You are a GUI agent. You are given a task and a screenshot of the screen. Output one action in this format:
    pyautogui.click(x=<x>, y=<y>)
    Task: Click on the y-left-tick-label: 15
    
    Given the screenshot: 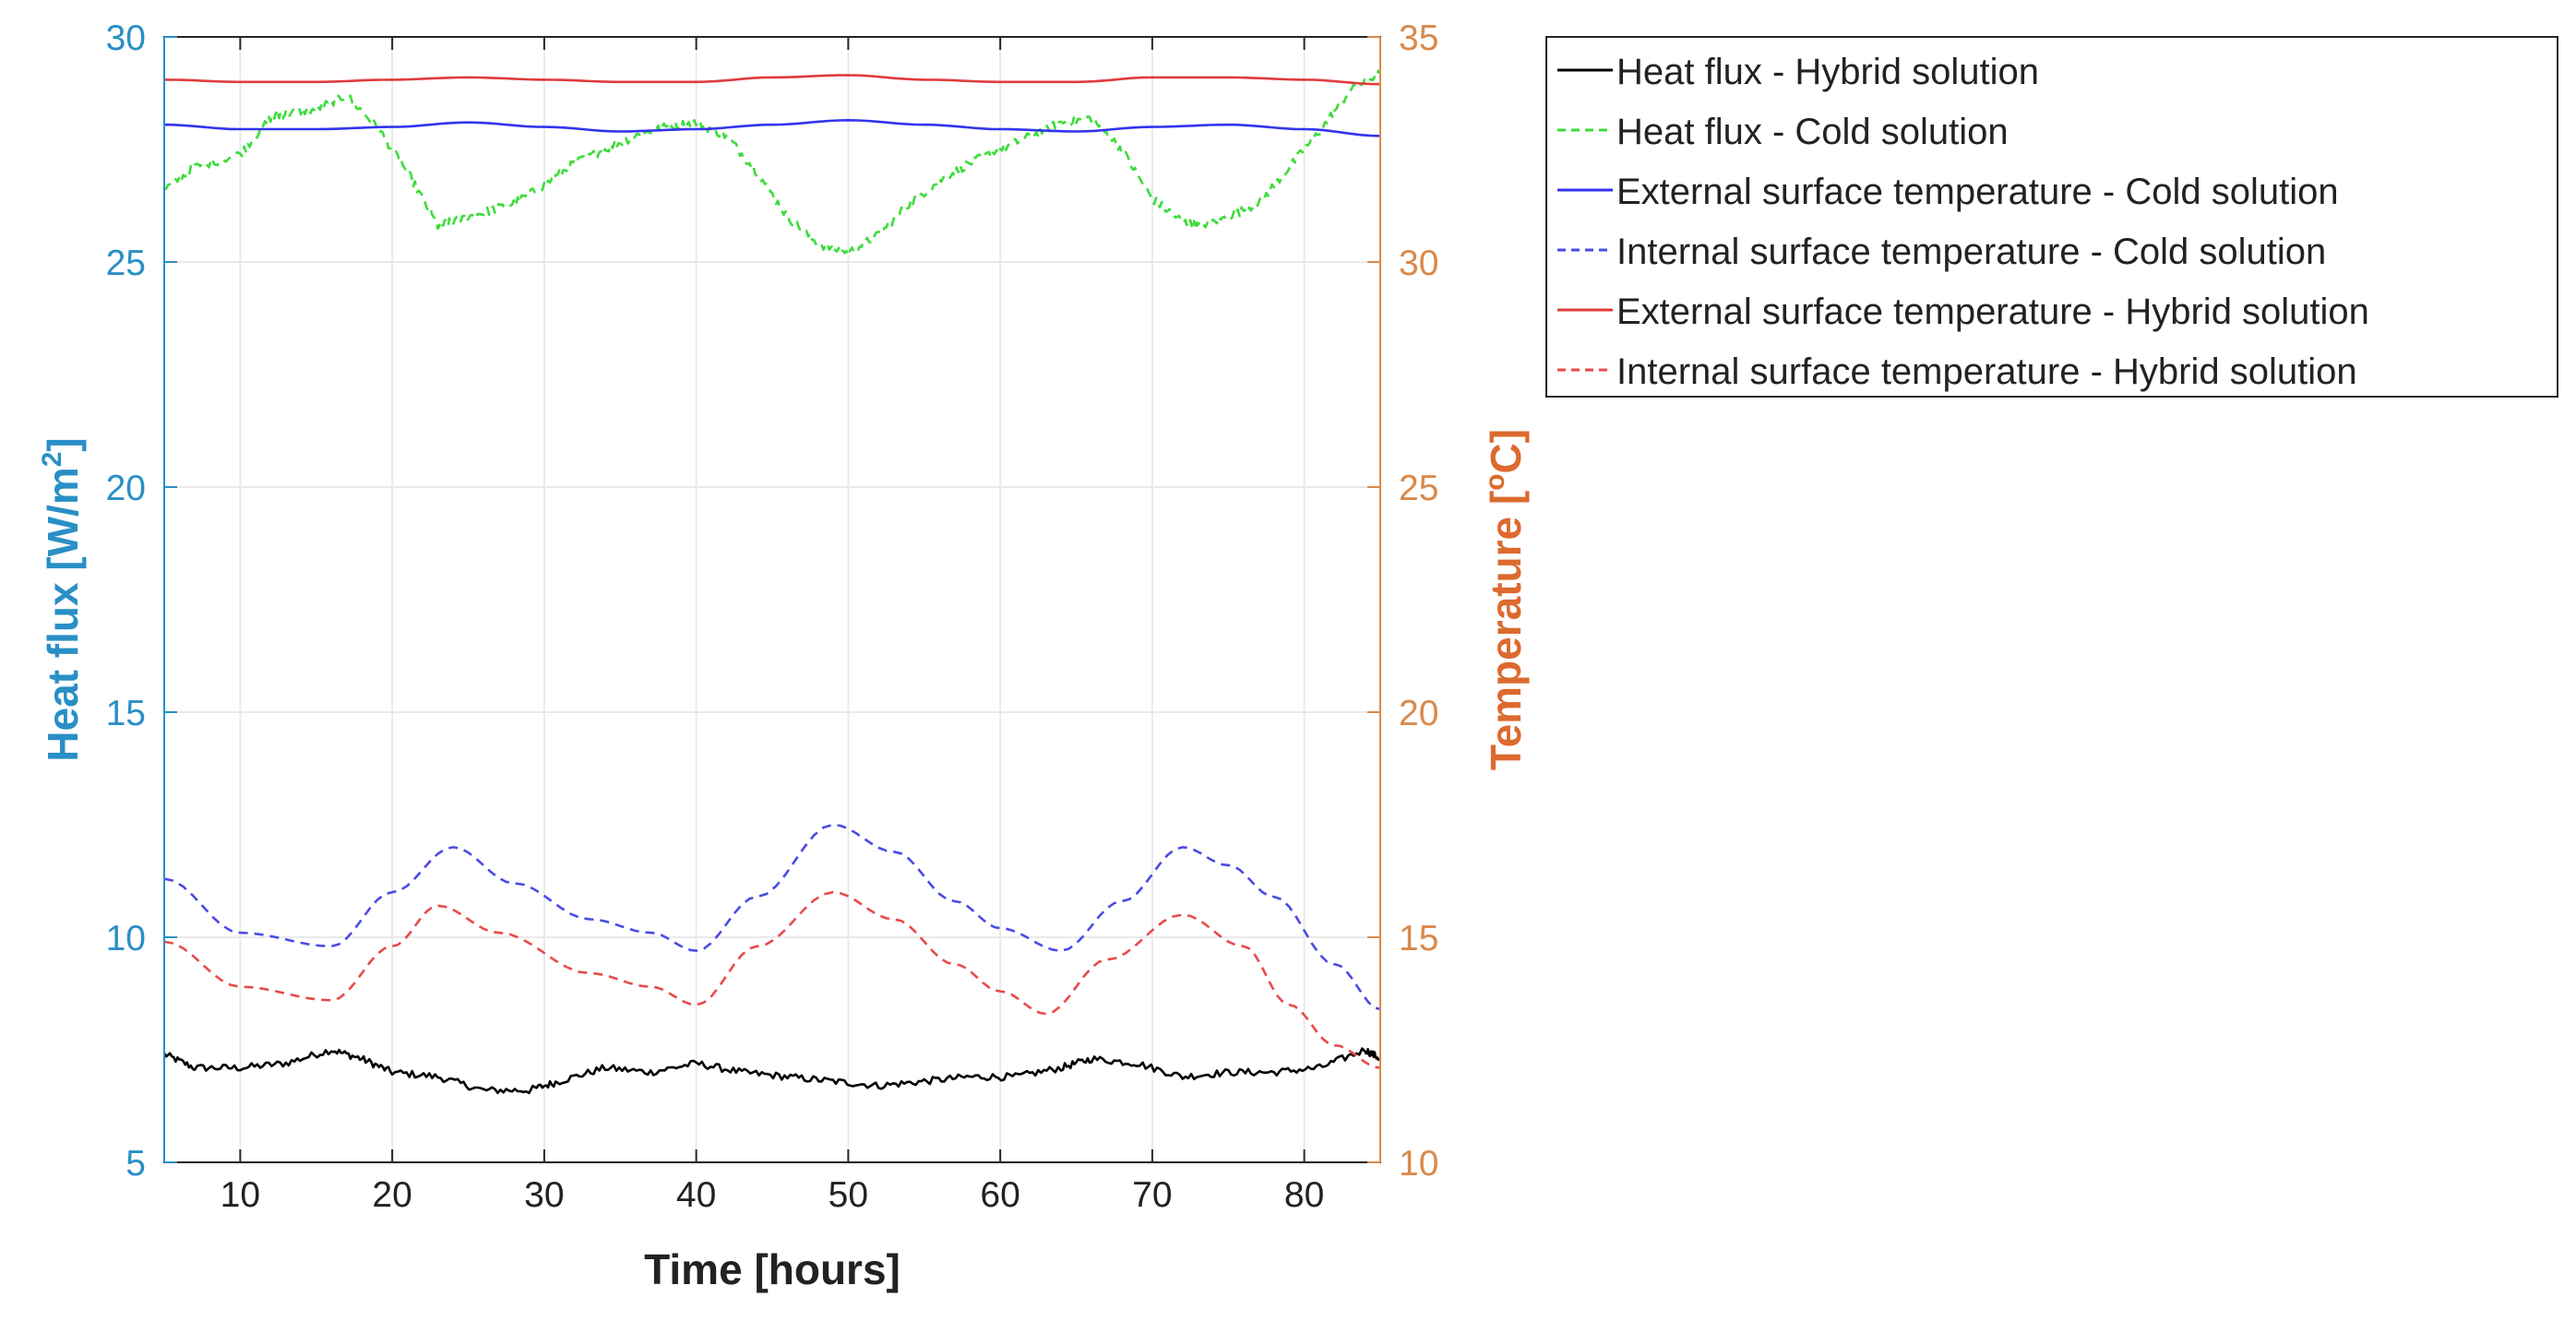 What is the action you would take?
    pyautogui.click(x=126, y=713)
    